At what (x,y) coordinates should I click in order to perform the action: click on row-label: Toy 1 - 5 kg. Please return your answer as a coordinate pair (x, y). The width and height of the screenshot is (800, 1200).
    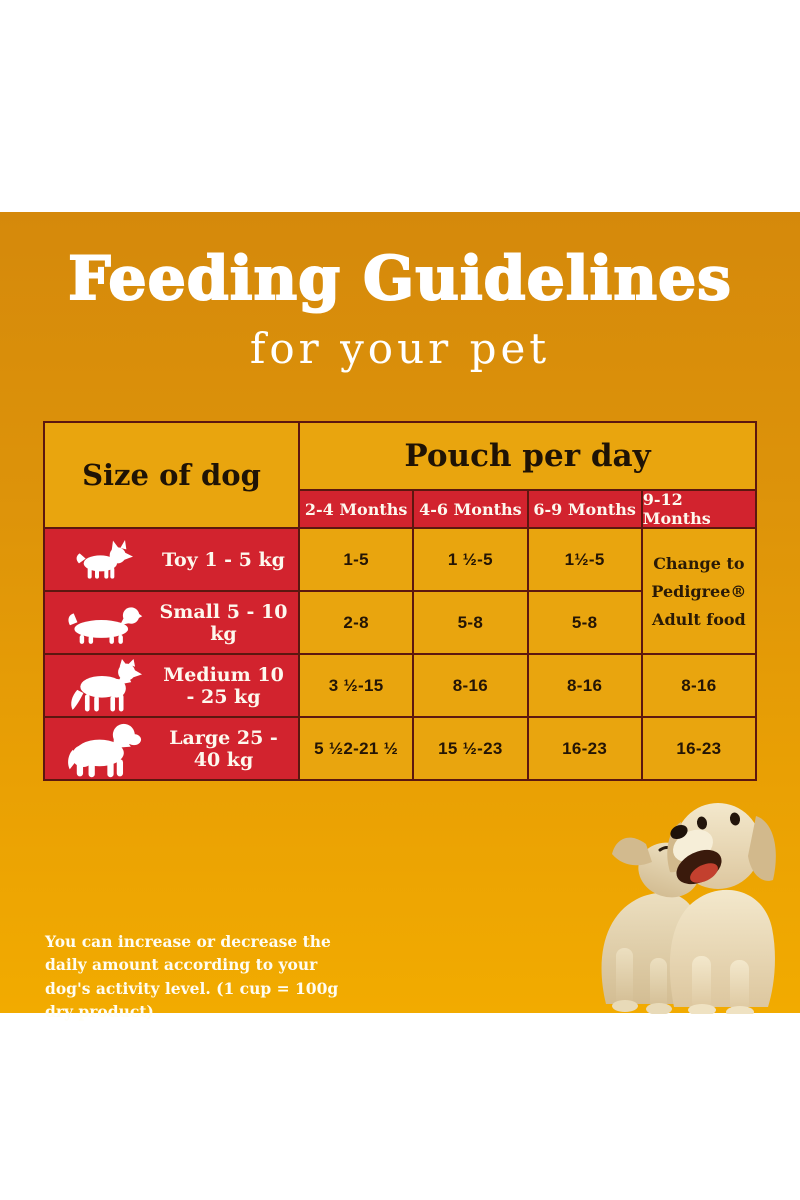
    Looking at the image, I should click on (223, 559).